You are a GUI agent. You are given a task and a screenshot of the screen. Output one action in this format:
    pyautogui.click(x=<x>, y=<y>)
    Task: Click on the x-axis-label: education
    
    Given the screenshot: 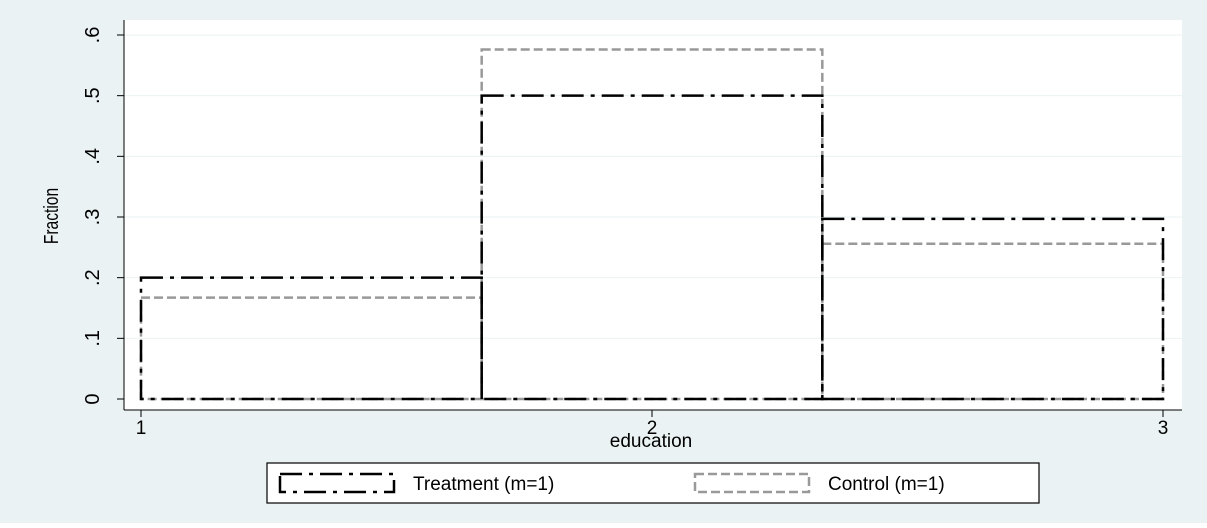 What is the action you would take?
    pyautogui.click(x=651, y=441)
    